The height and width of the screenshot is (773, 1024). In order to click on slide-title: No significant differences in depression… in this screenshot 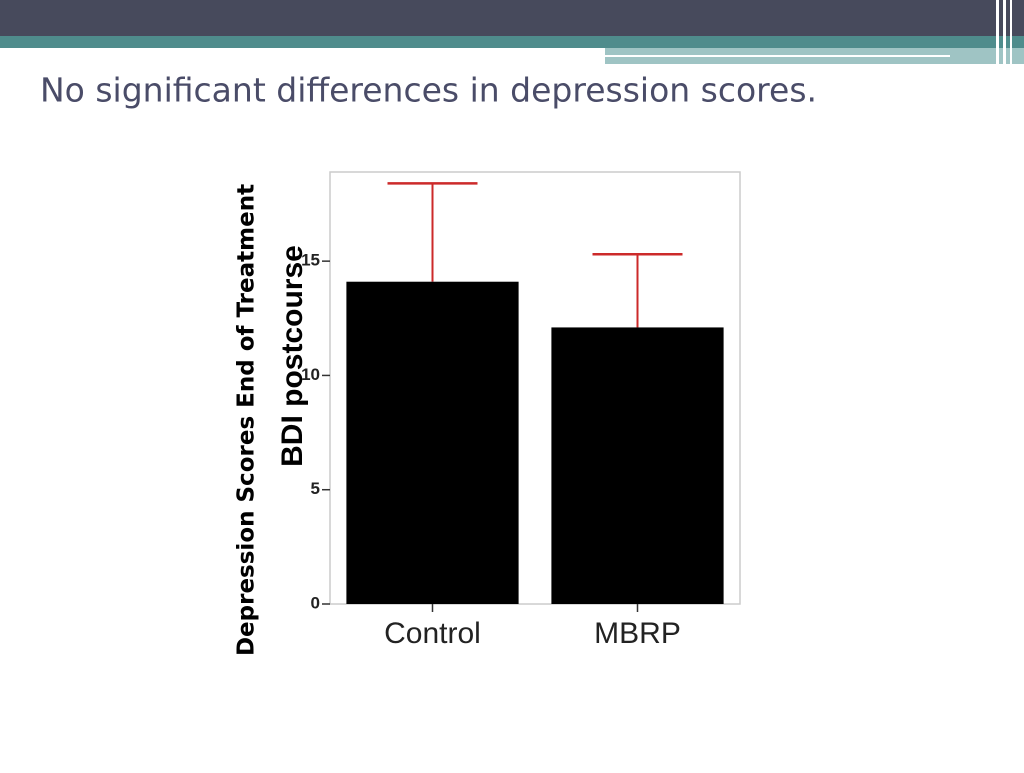, I will do `click(428, 90)`.